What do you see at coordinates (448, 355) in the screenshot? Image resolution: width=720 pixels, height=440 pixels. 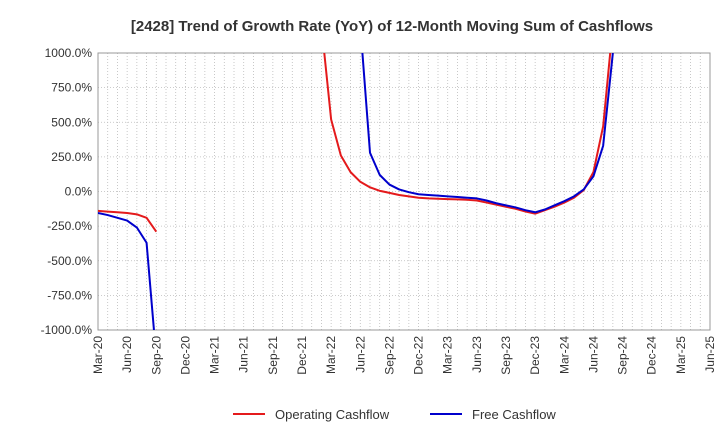 I see `x-tick-label: Mar-23` at bounding box center [448, 355].